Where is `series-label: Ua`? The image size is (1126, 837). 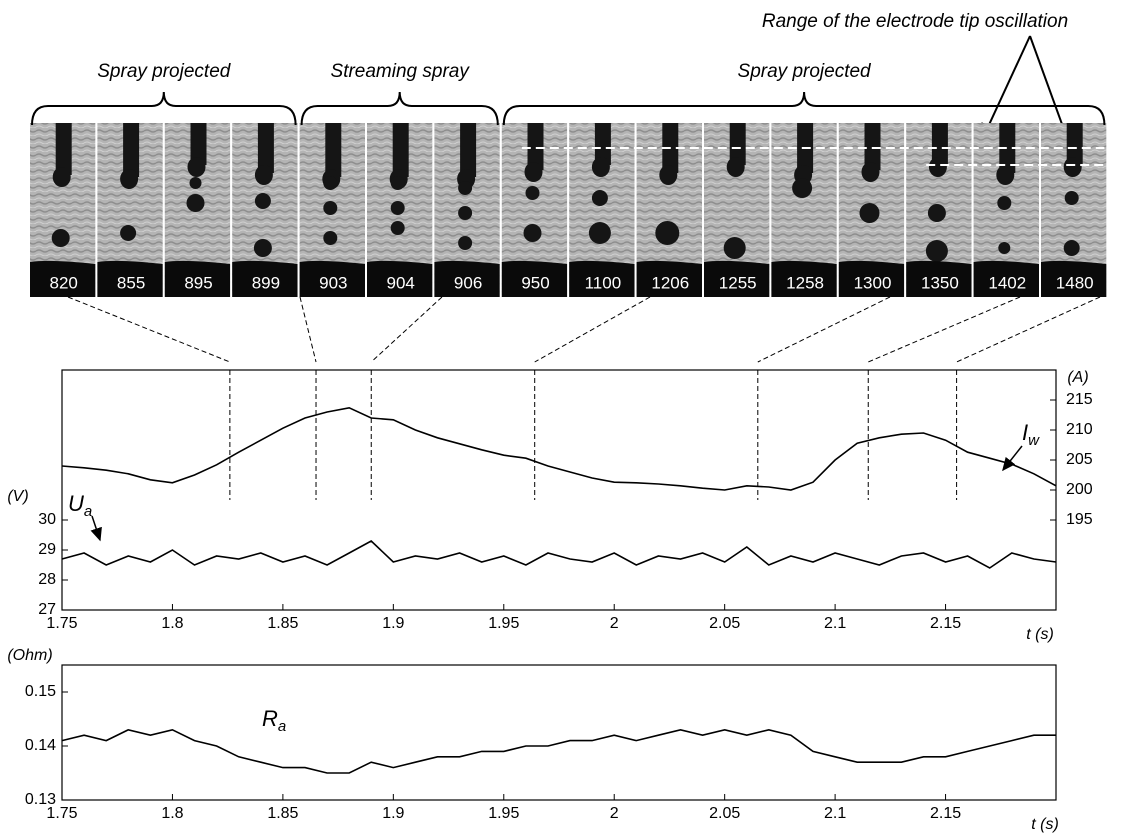
series-label: Ua is located at coordinates (80, 505).